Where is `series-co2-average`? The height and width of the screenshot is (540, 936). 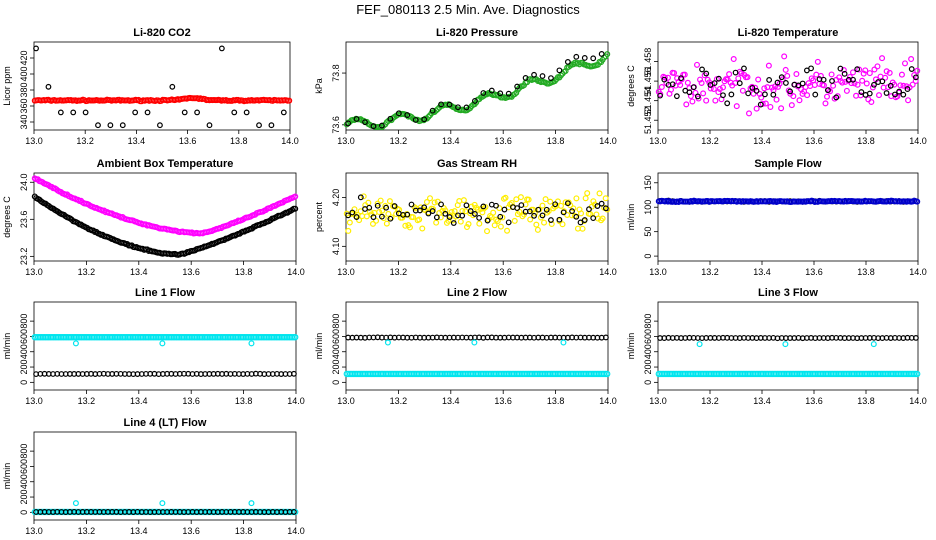
series-co2-average is located at coordinates (162, 99).